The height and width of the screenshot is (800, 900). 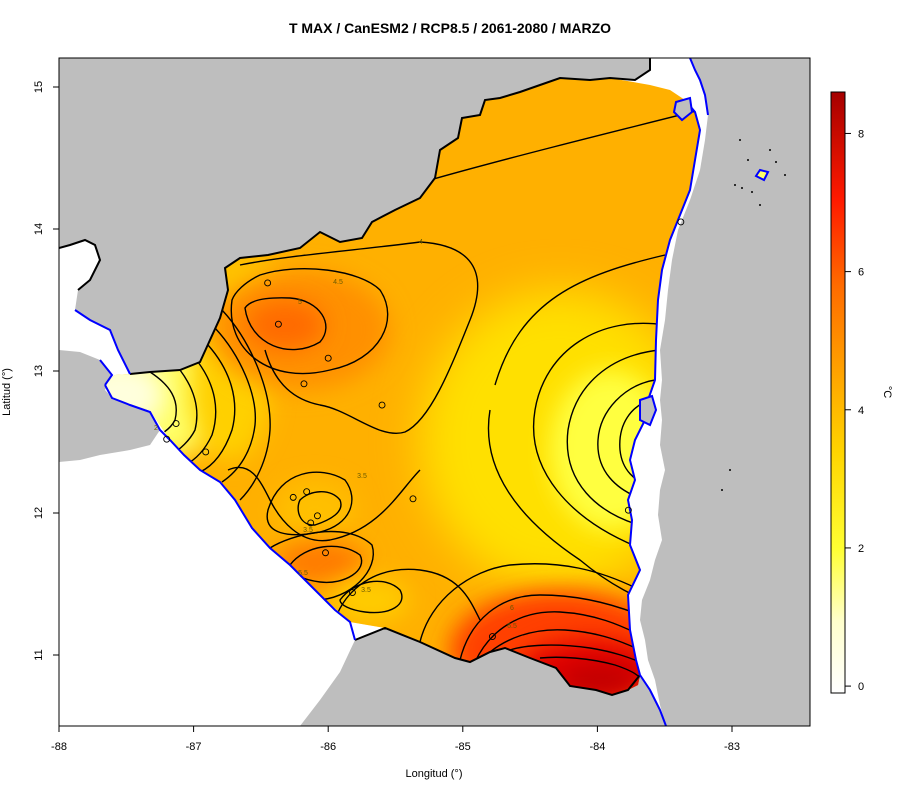 I want to click on colorbar, so click(x=838, y=392).